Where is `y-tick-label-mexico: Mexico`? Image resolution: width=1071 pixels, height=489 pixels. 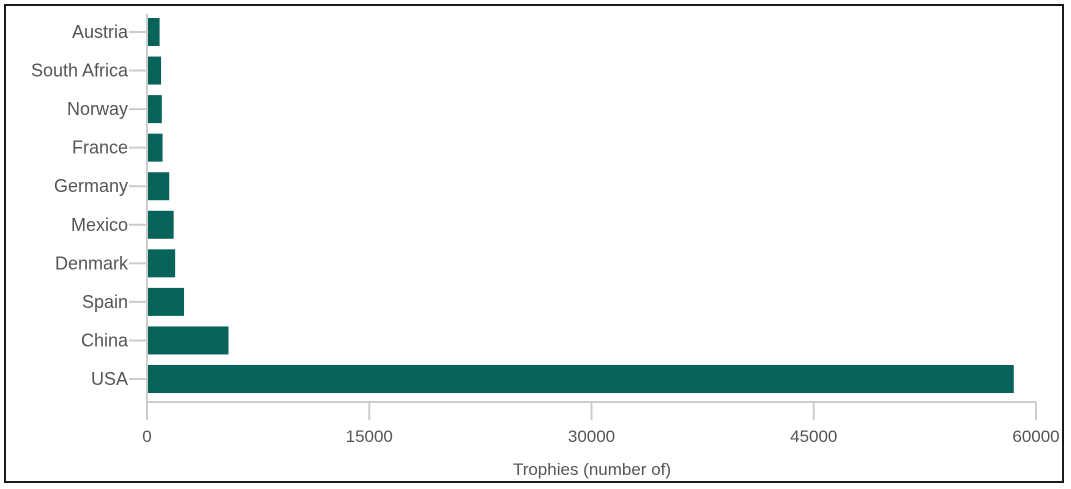
y-tick-label-mexico: Mexico is located at coordinates (99, 225).